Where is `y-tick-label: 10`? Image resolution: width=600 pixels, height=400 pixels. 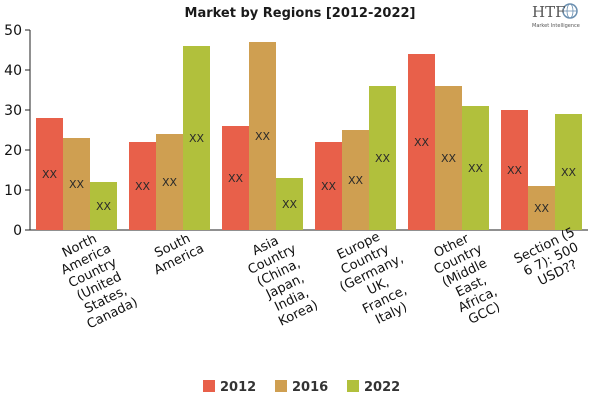
y-tick-label: 10 is located at coordinates (13, 191).